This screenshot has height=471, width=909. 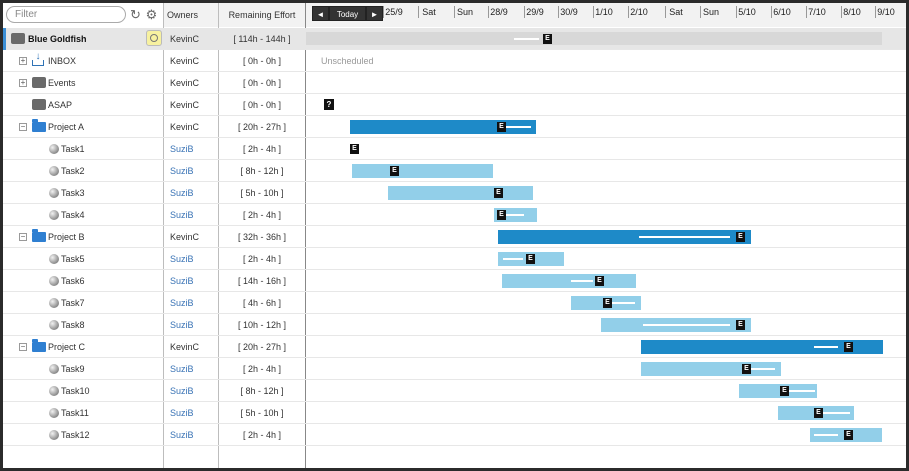 What do you see at coordinates (83, 347) in the screenshot?
I see `name-cell: − Project C` at bounding box center [83, 347].